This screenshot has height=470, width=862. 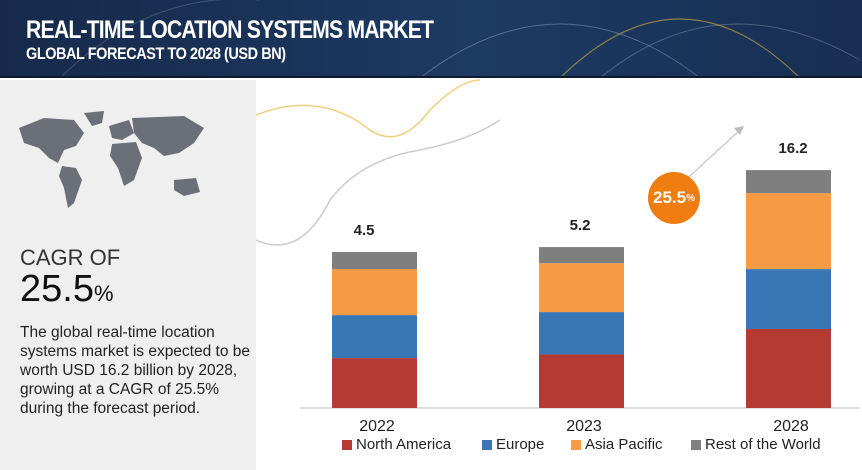 What do you see at coordinates (670, 197) in the screenshot?
I see `callout-value: 25.5` at bounding box center [670, 197].